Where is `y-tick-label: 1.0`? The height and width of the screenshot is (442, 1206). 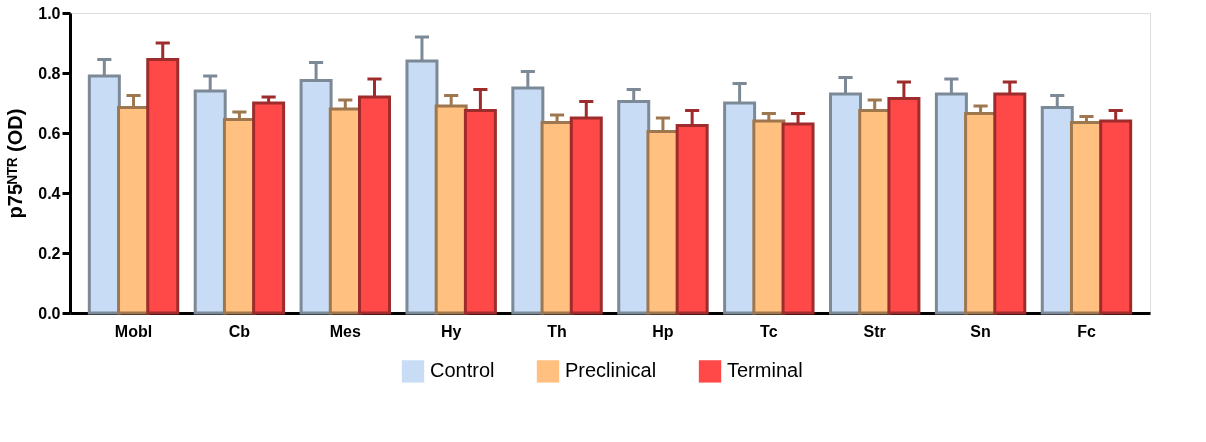
y-tick-label: 1.0 is located at coordinates (49, 13).